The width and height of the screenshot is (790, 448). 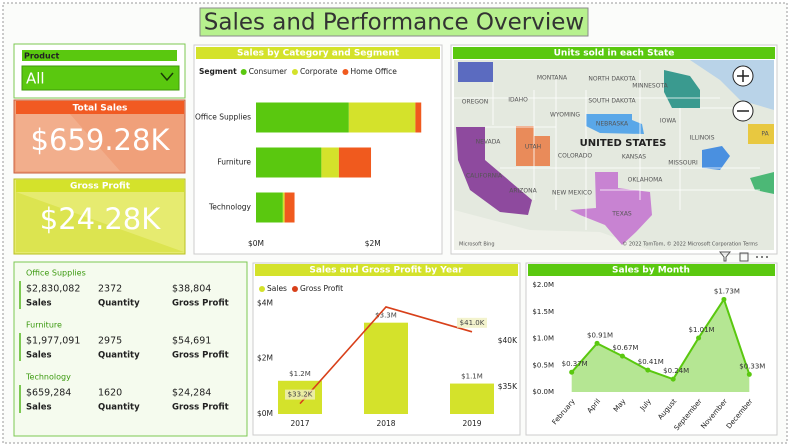 I want to click on kpi-title: Gross Profit, so click(x=100, y=187).